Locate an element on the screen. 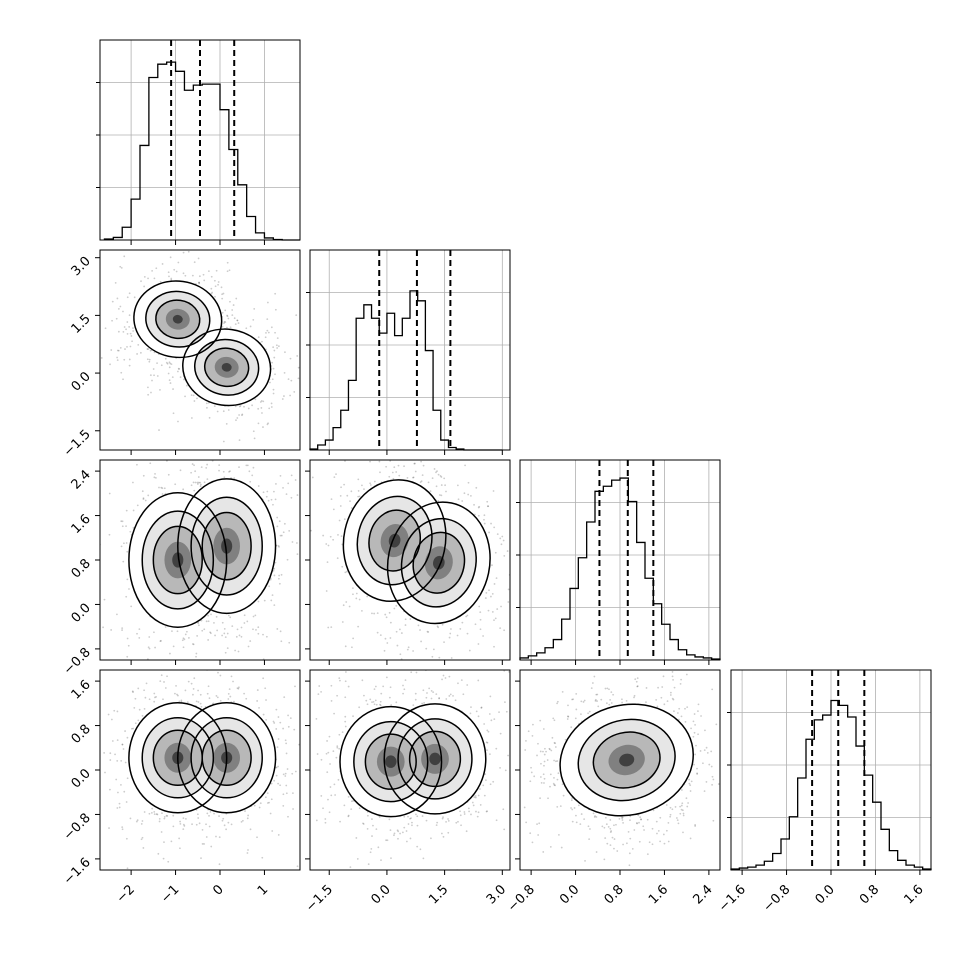 This screenshot has height=970, width=970. panel-frame is located at coordinates (200, 350).